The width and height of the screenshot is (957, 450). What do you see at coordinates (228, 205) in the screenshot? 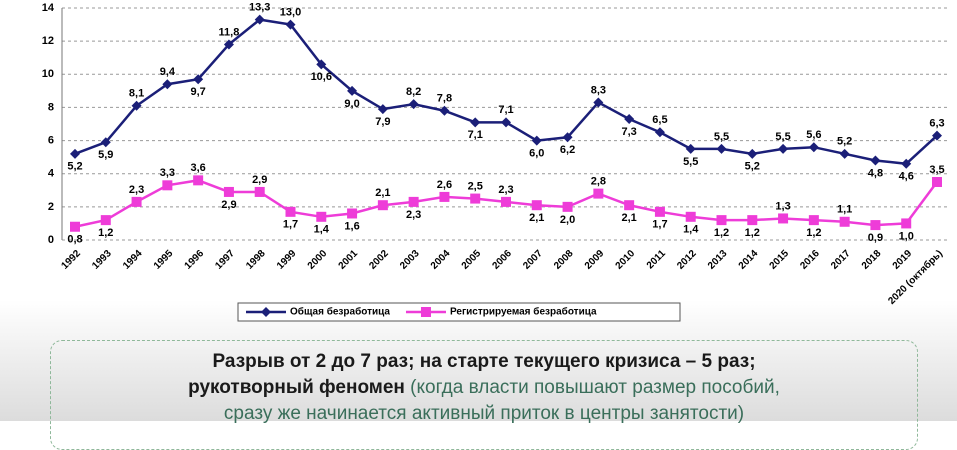
I see `value-label: 2,9` at bounding box center [228, 205].